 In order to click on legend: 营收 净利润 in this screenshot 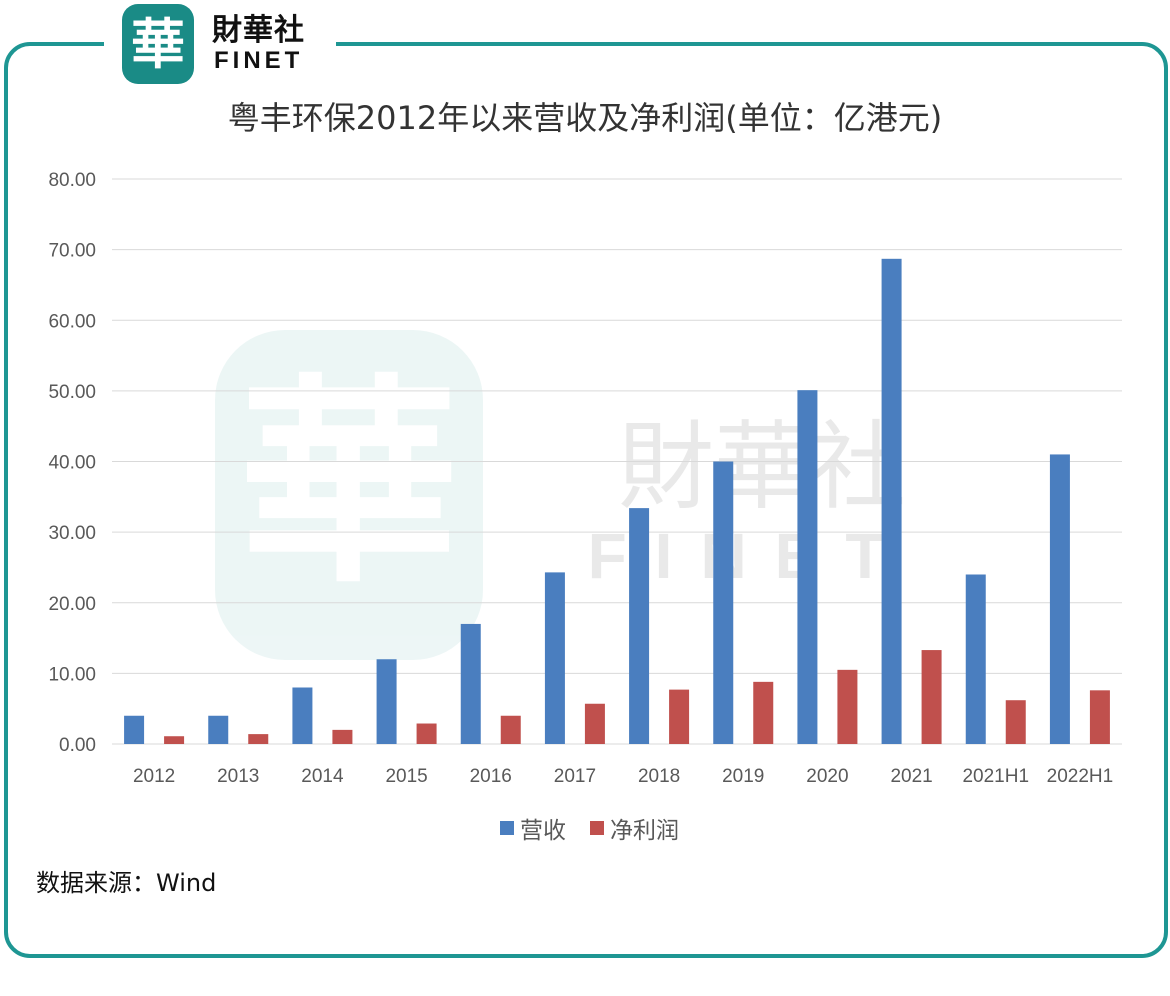, I will do `click(589, 831)`.